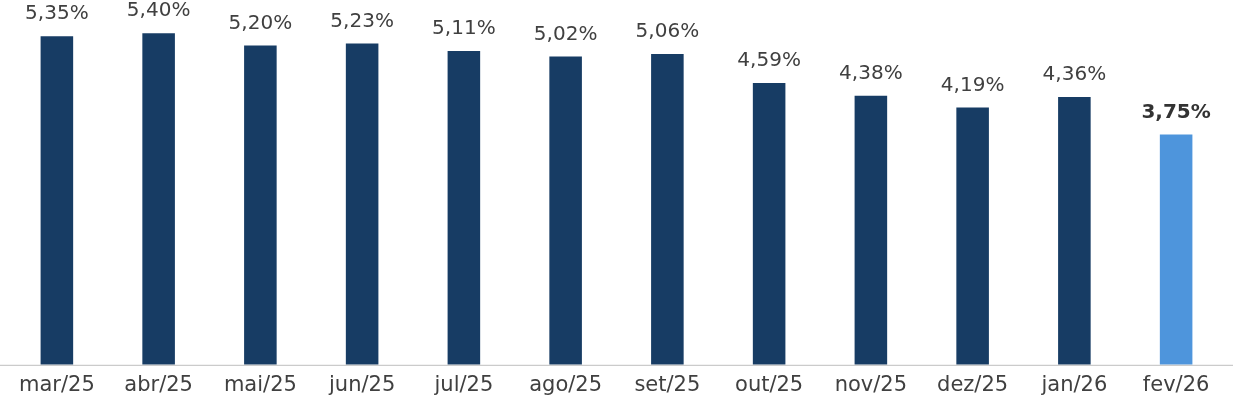  I want to click on data-label: 4,19%, so click(972, 83).